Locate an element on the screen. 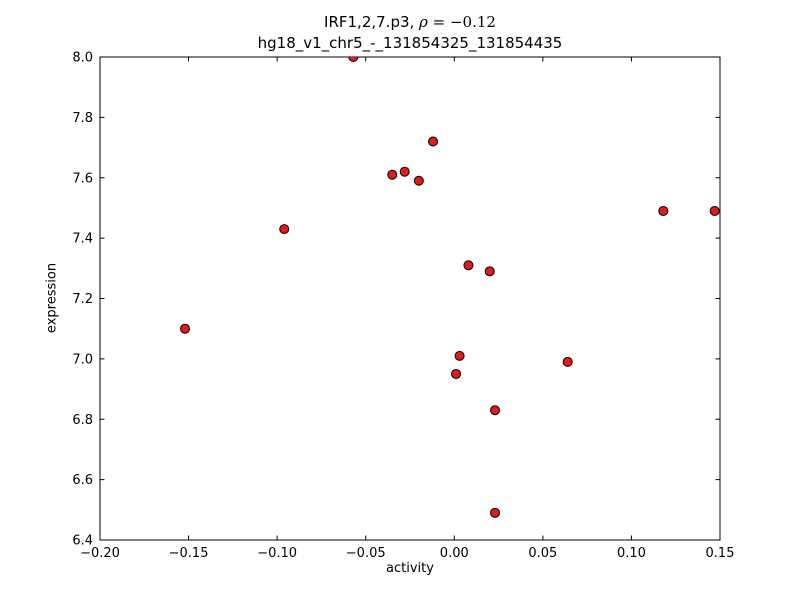 Image resolution: width=800 pixels, height=600 pixels. y-tick-label: 7.4 is located at coordinates (82, 239).